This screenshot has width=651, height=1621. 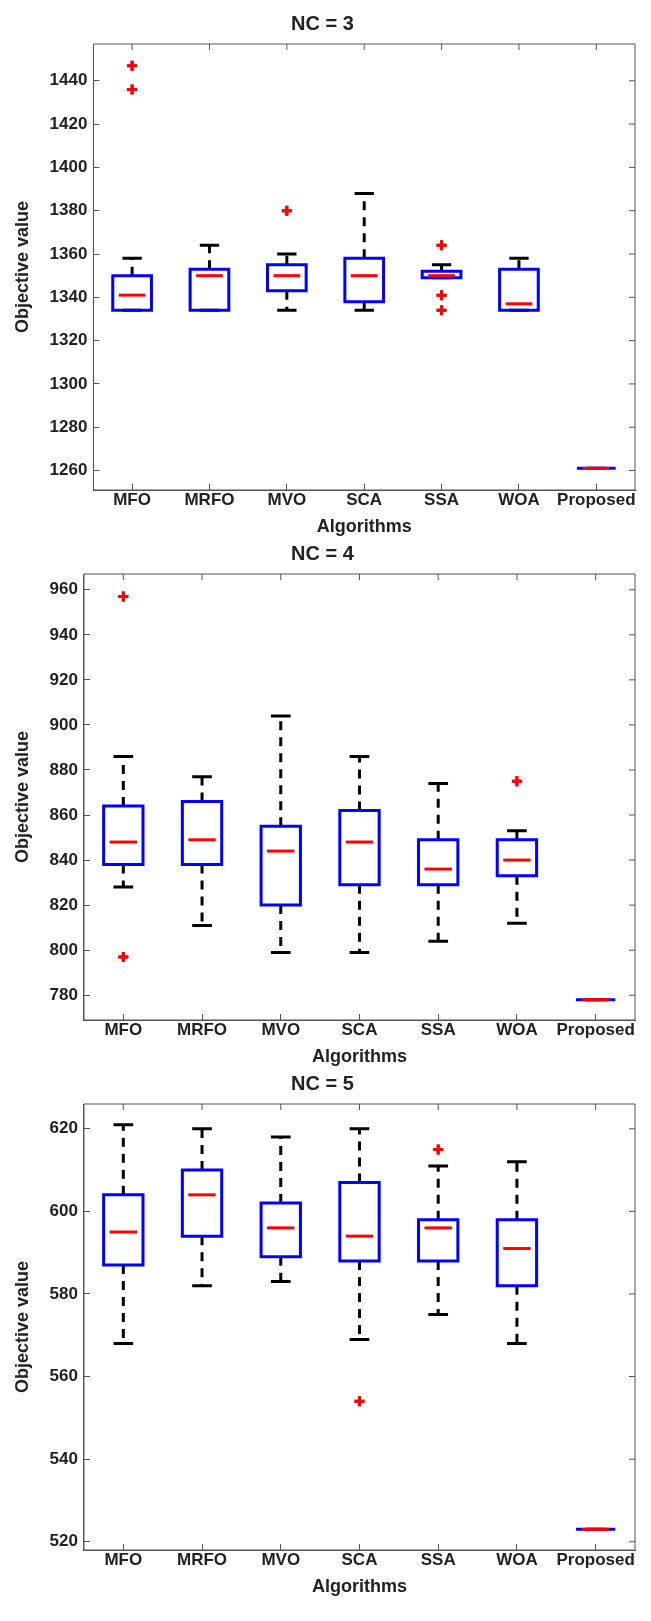 I want to click on y-tick-label: 940, so click(x=63, y=634).